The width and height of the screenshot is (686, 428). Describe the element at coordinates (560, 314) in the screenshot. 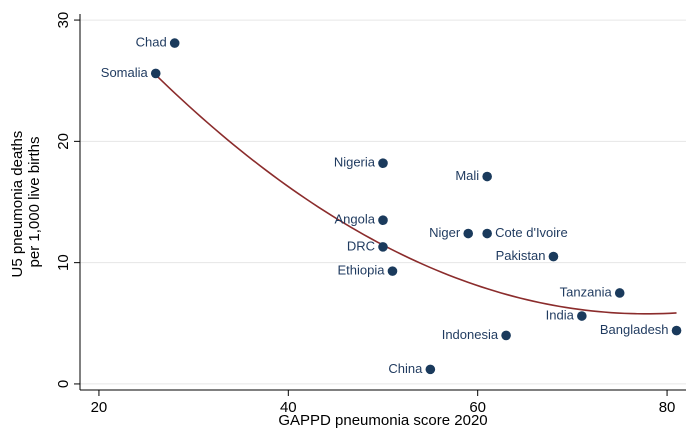

I see `label-india: India` at that location.